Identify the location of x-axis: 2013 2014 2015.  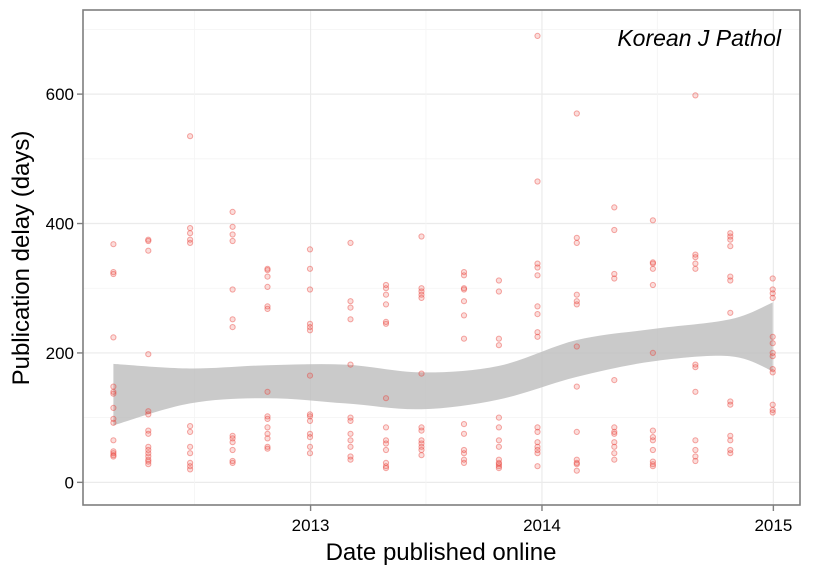
(542, 520).